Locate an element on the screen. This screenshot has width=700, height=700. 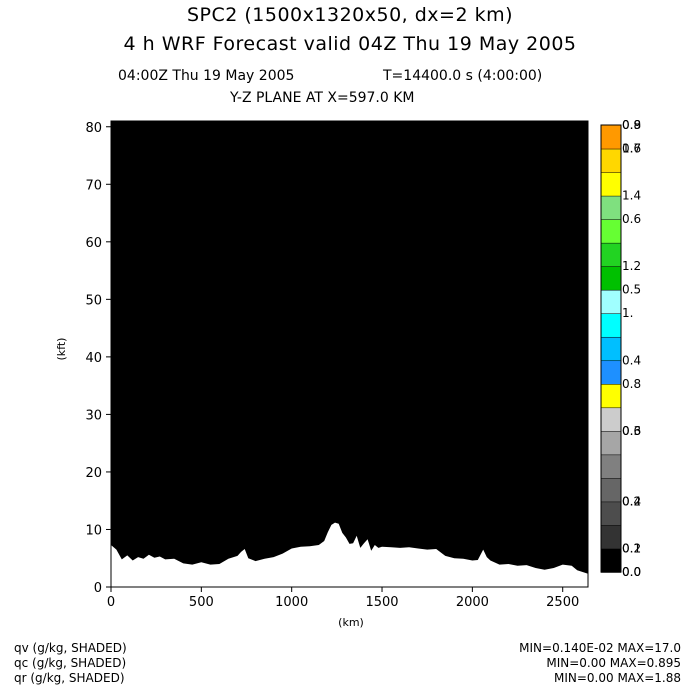
x-tick-label: 0 is located at coordinates (111, 602).